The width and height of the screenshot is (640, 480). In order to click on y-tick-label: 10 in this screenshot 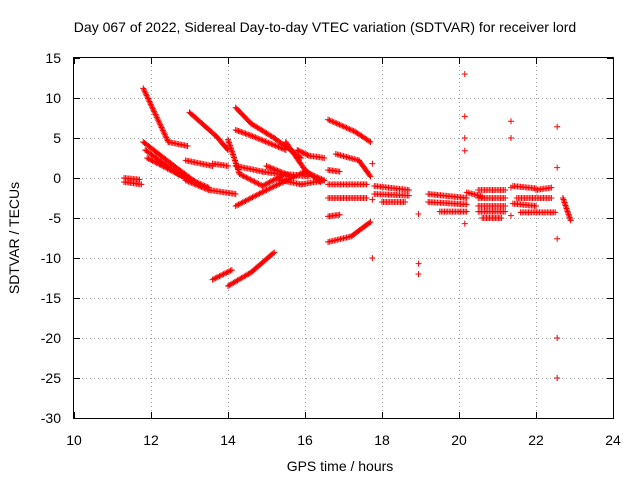, I will do `click(53, 98)`.